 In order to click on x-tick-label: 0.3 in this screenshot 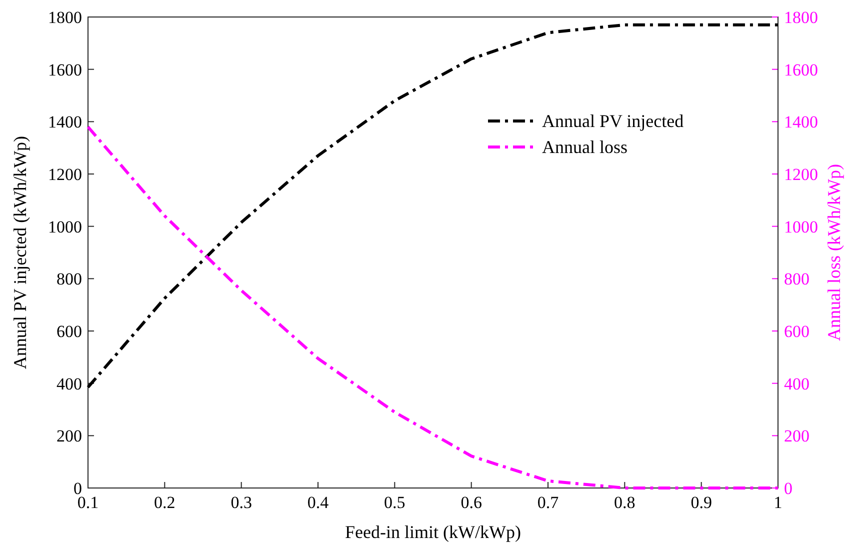, I will do `click(241, 502)`.